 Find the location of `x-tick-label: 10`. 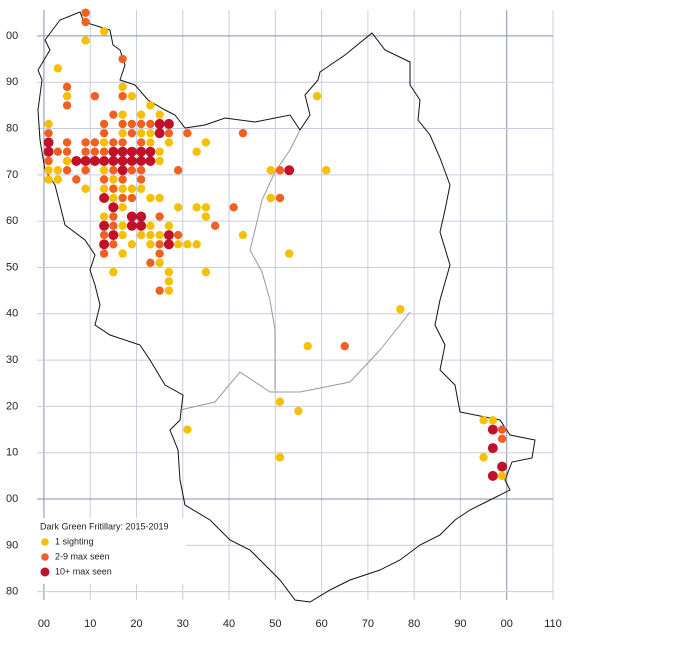

x-tick-label: 10 is located at coordinates (90, 624).